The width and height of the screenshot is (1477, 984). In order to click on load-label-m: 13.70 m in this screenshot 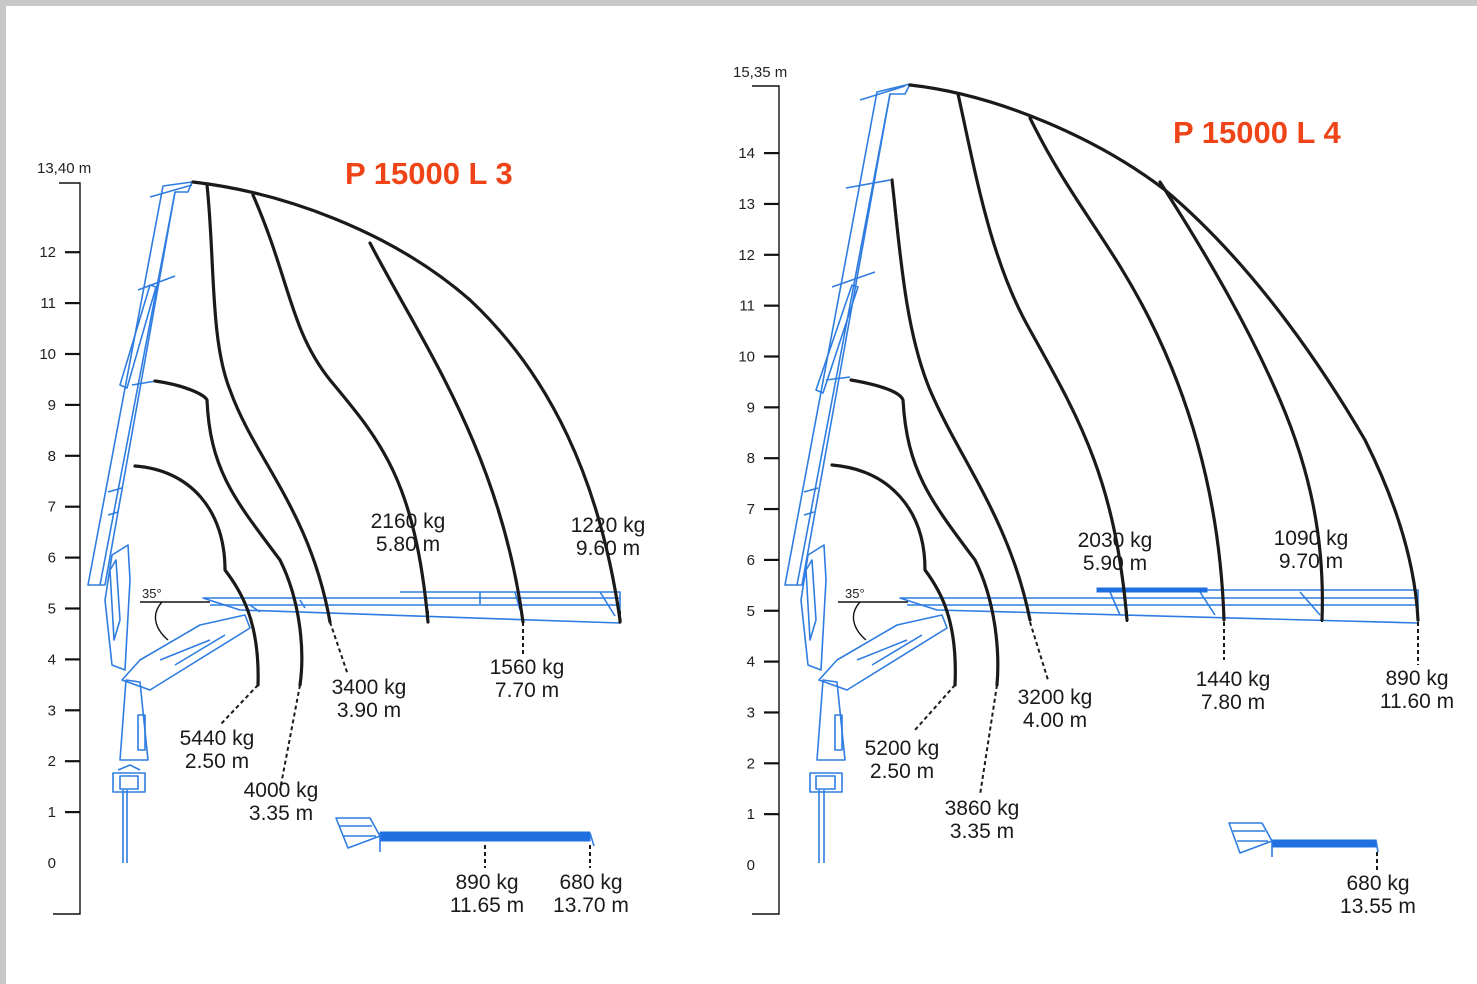, I will do `click(591, 905)`.